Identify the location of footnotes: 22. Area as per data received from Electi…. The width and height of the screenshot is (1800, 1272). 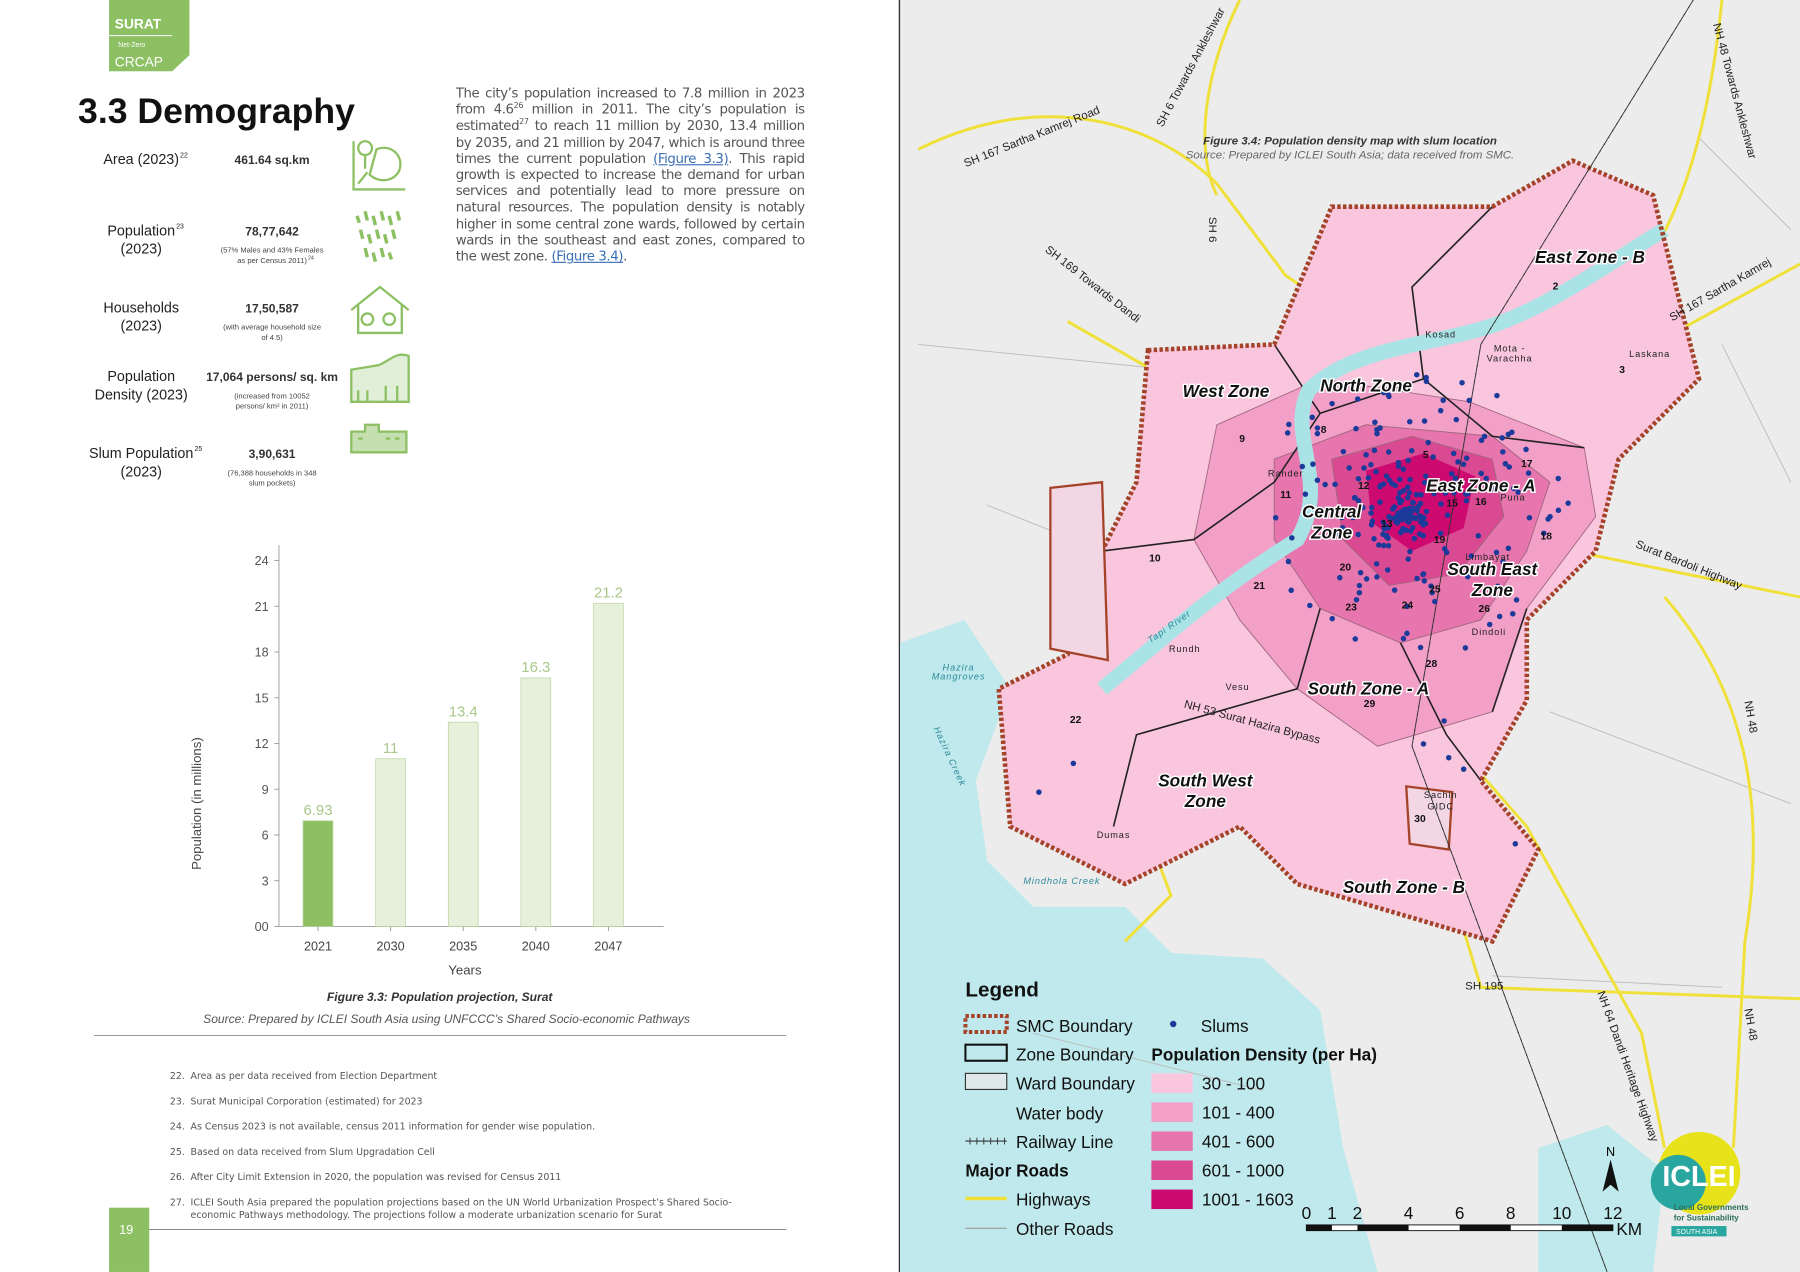
(468, 1146).